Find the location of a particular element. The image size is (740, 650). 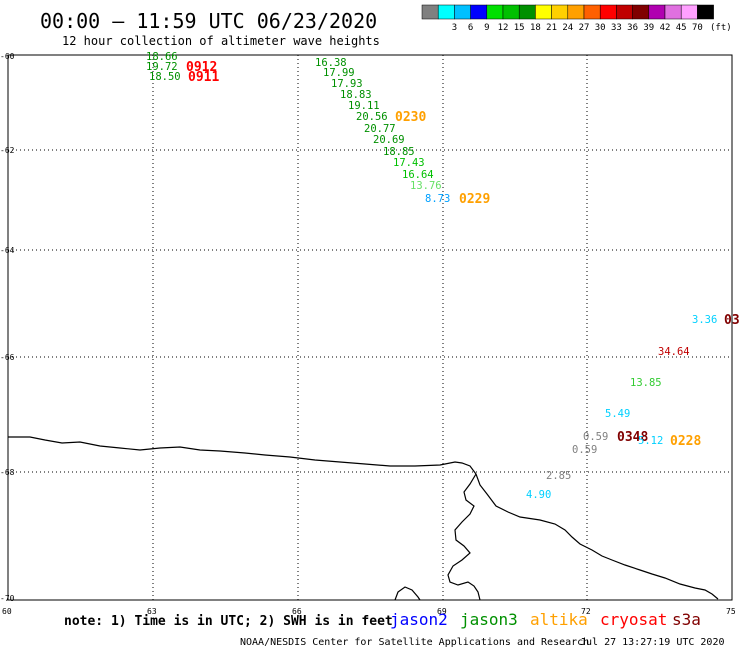

wave-height-label: 3.36 is located at coordinates (704, 320).